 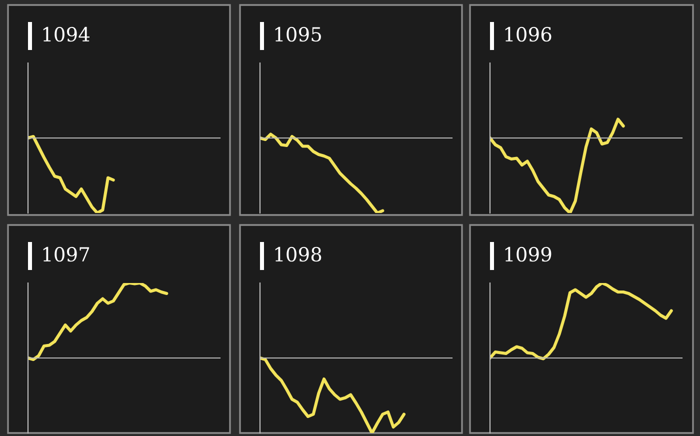 What do you see at coordinates (66, 34) in the screenshot?
I see `chart-title: 1094` at bounding box center [66, 34].